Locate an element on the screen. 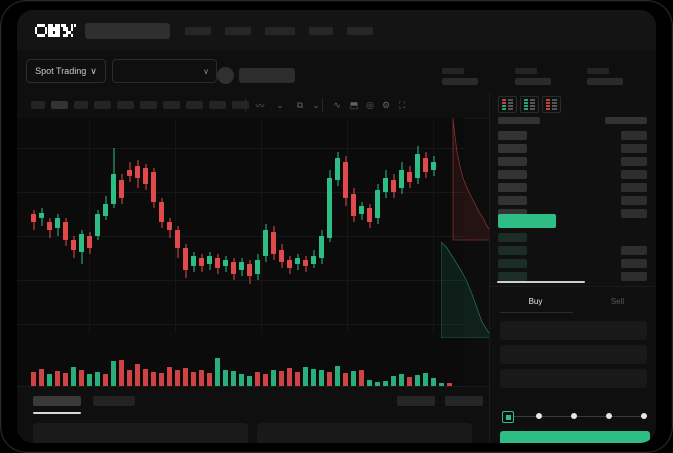 The image size is (673, 453). search-input is located at coordinates (127, 31).